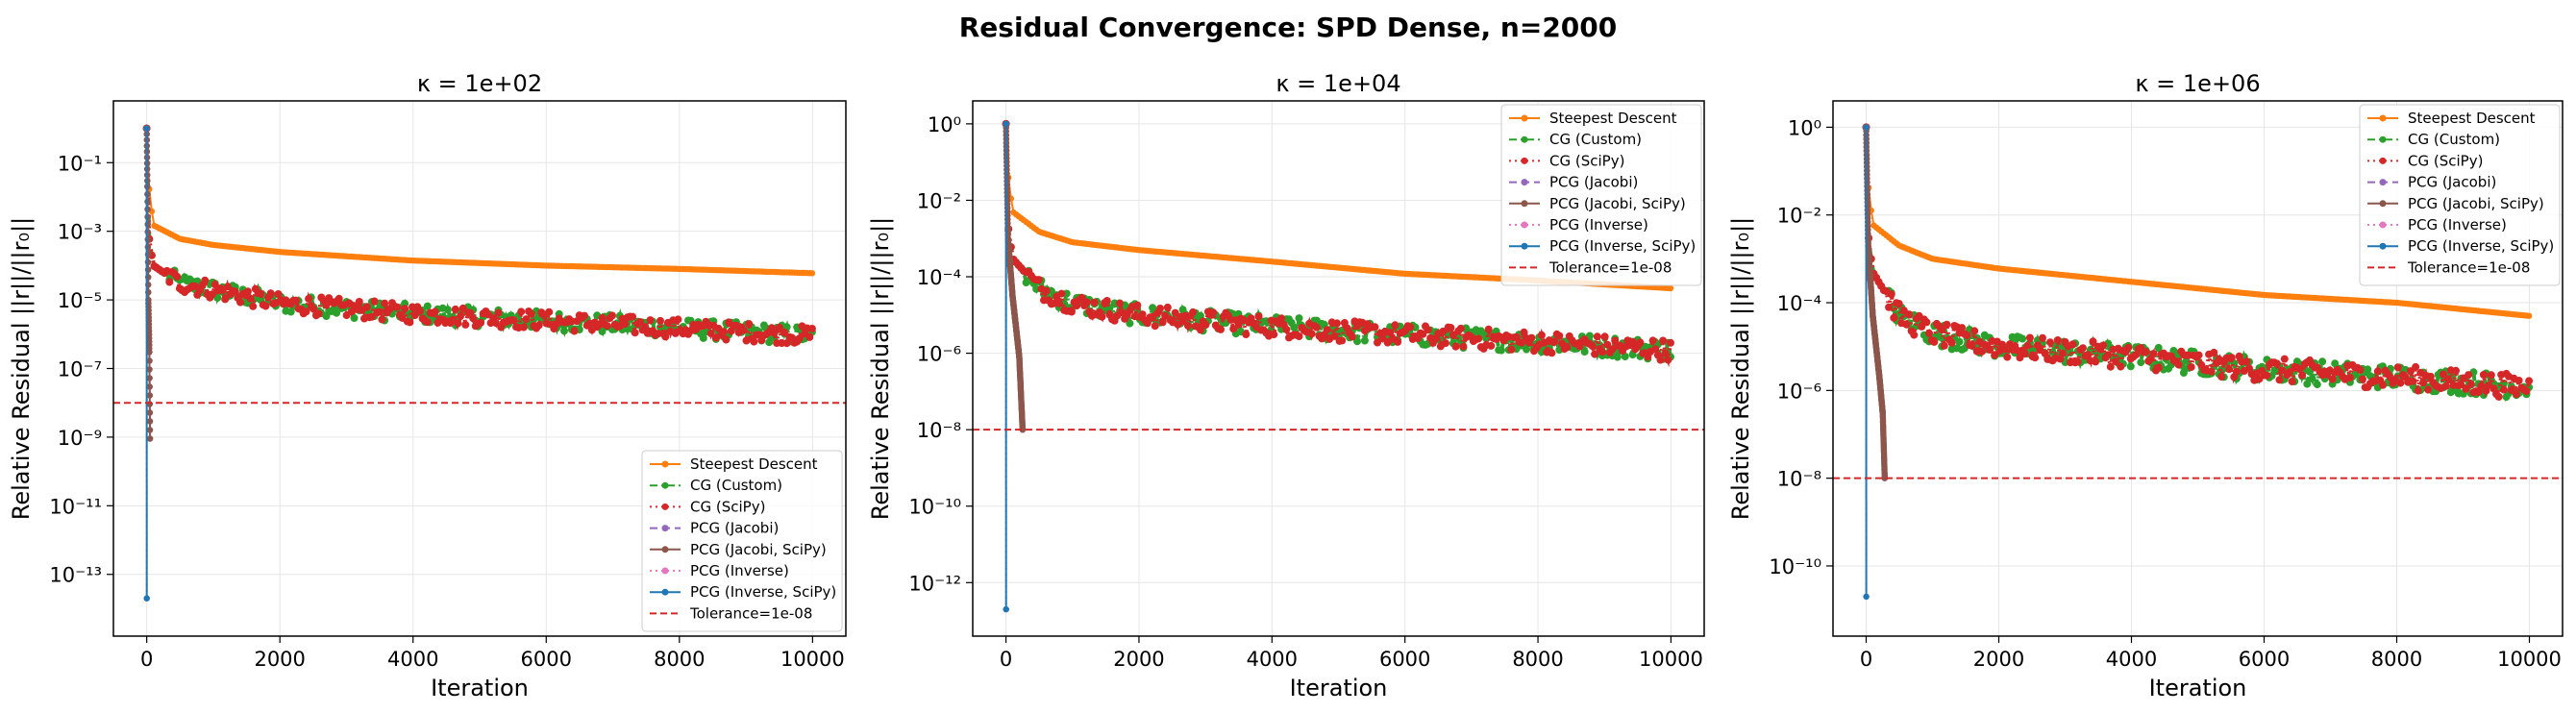 The height and width of the screenshot is (713, 2576). What do you see at coordinates (939, 277) in the screenshot?
I see `y-tick-label: 10⁻⁴` at bounding box center [939, 277].